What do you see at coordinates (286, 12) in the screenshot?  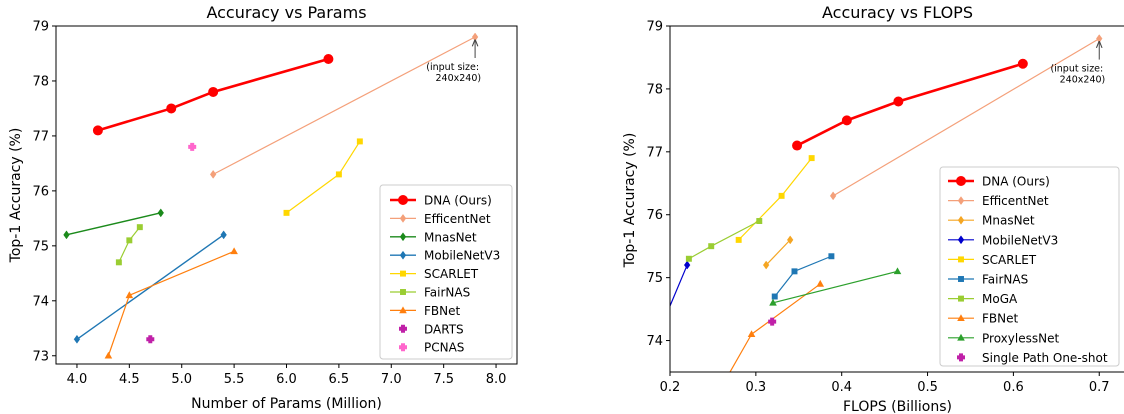 I see `chart-title: Accuracy vs Params` at bounding box center [286, 12].